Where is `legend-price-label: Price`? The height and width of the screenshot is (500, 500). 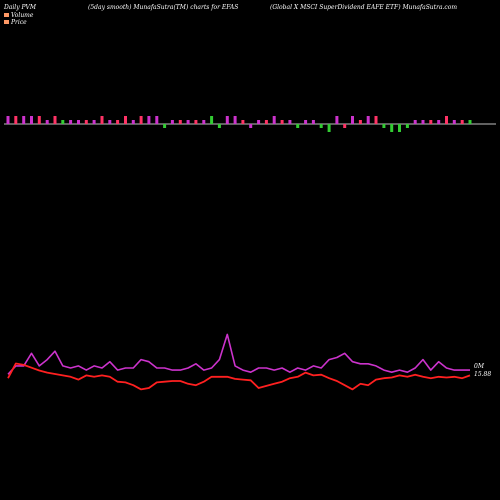
legend-price-label: Price is located at coordinates (18, 22).